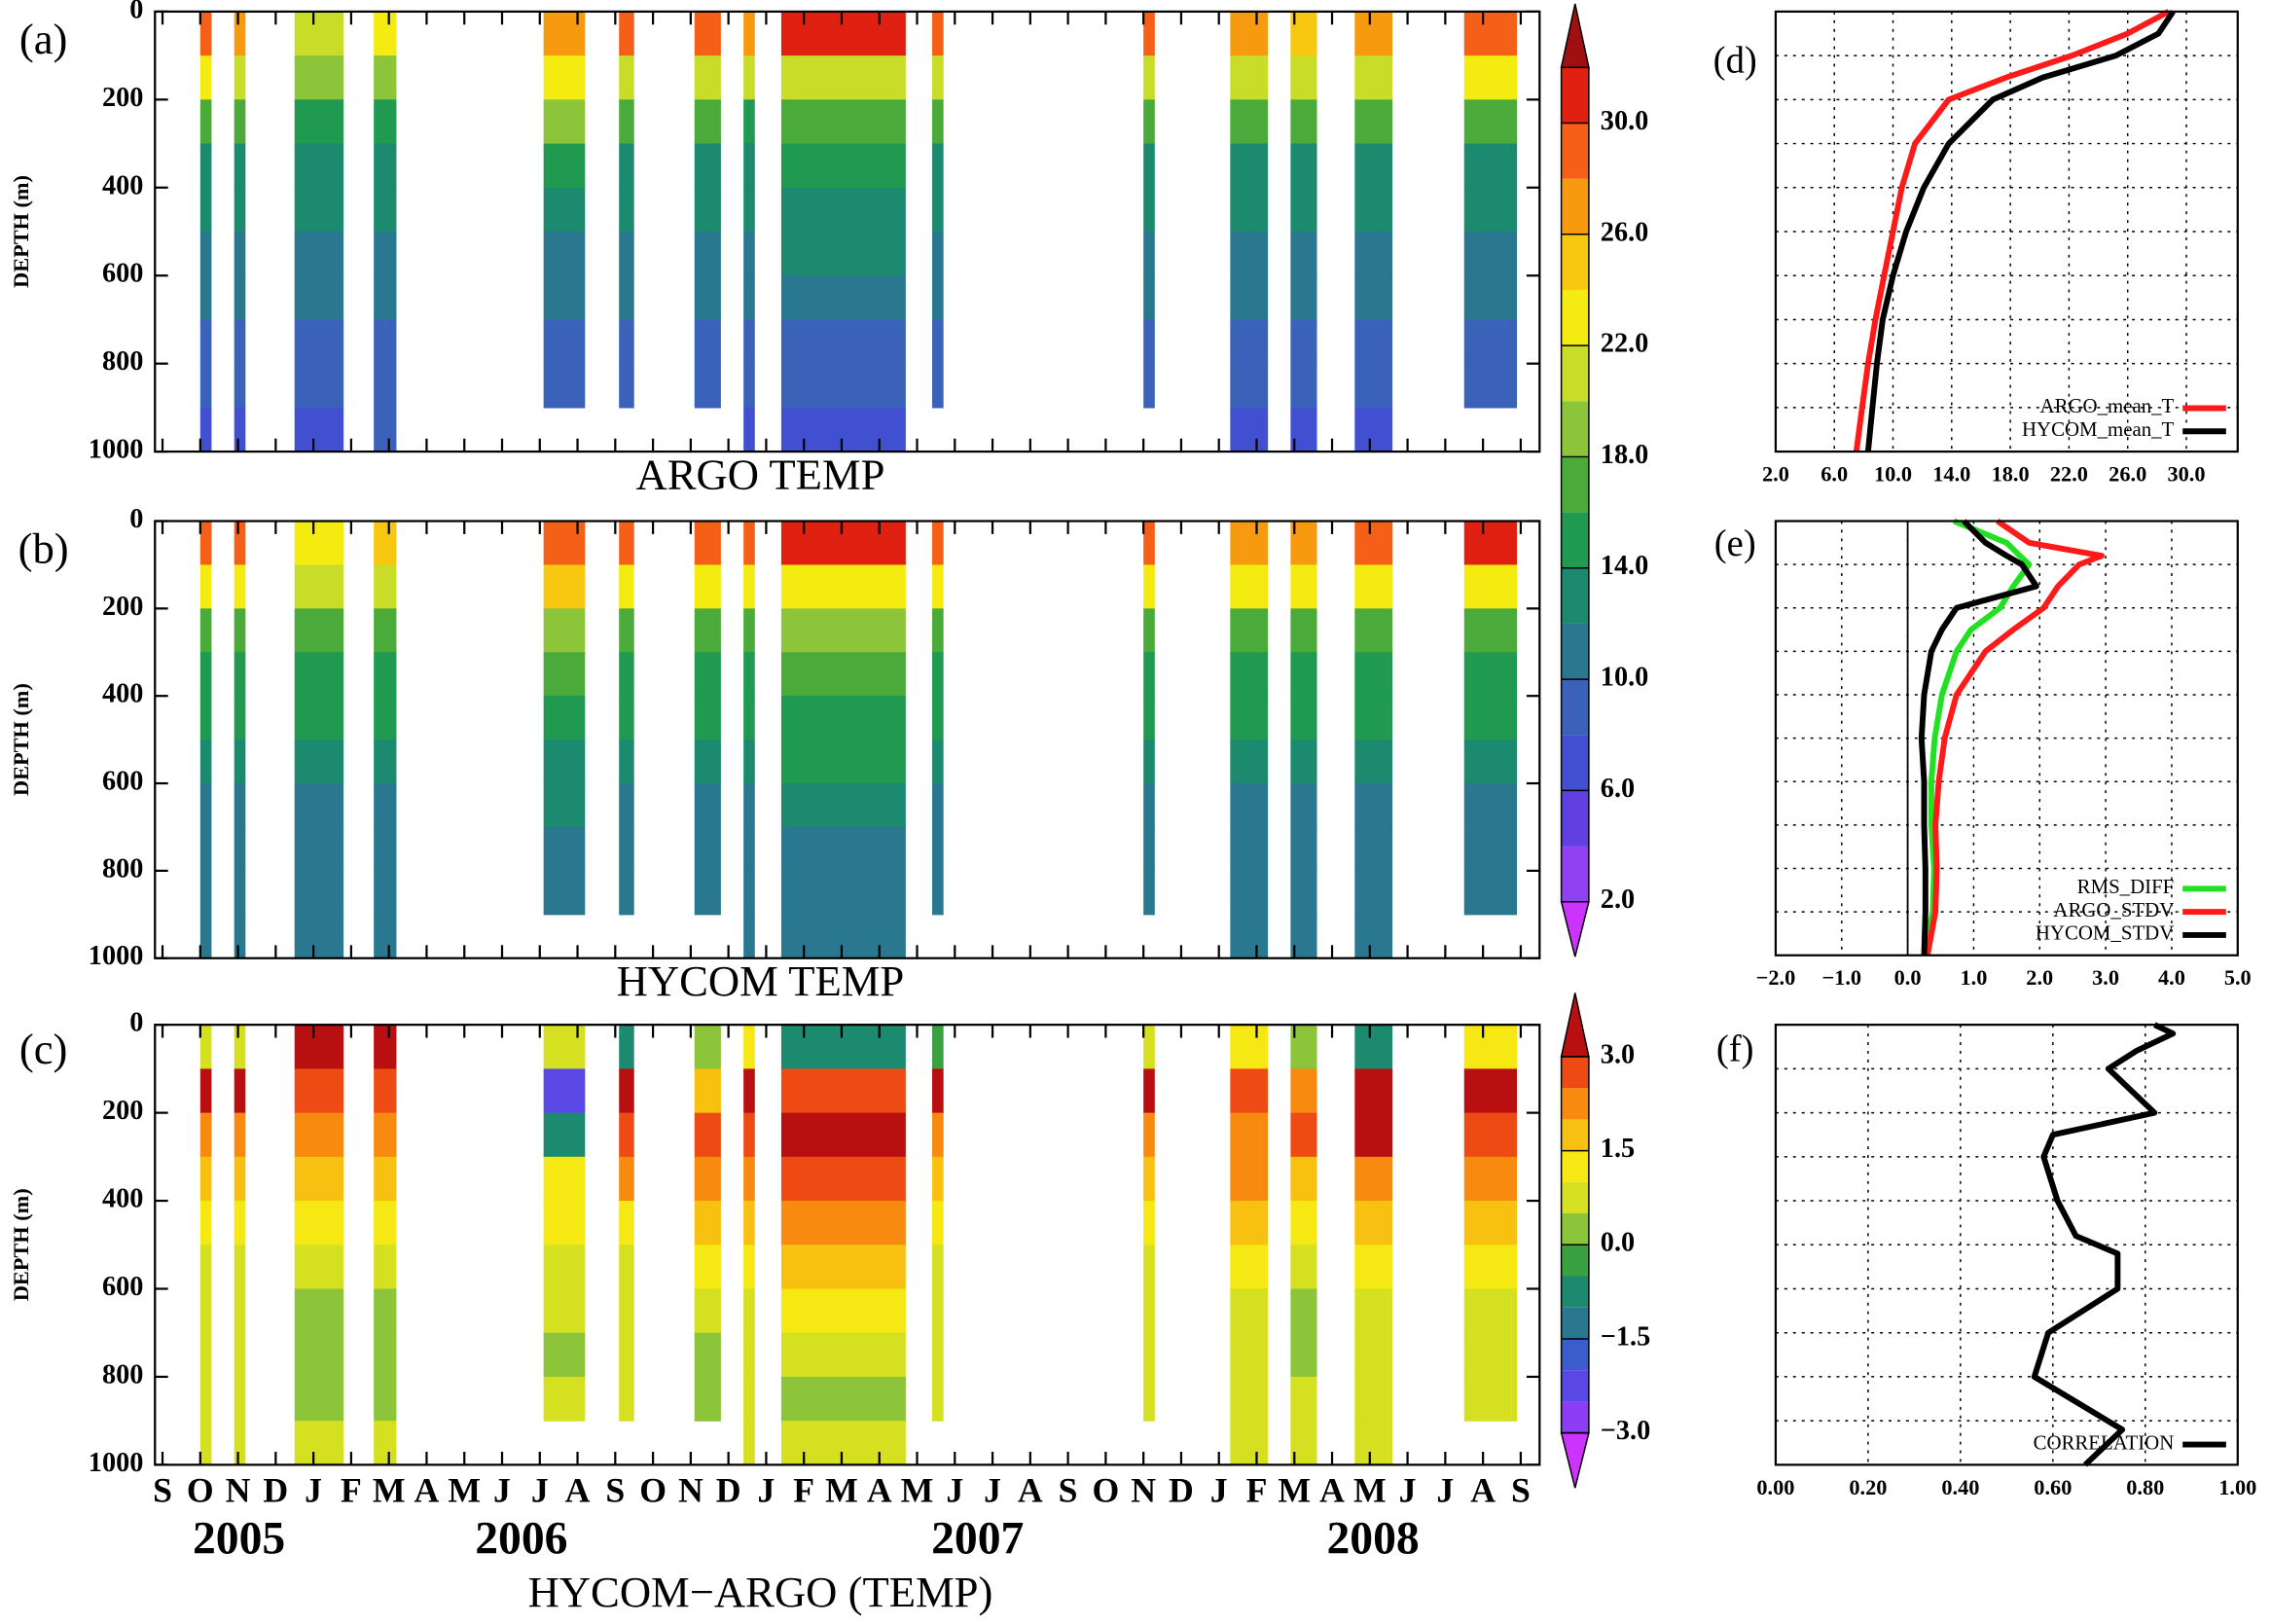 The width and height of the screenshot is (2271, 1624). I want to click on legend-label: ARGO_mean_T, so click(2107, 405).